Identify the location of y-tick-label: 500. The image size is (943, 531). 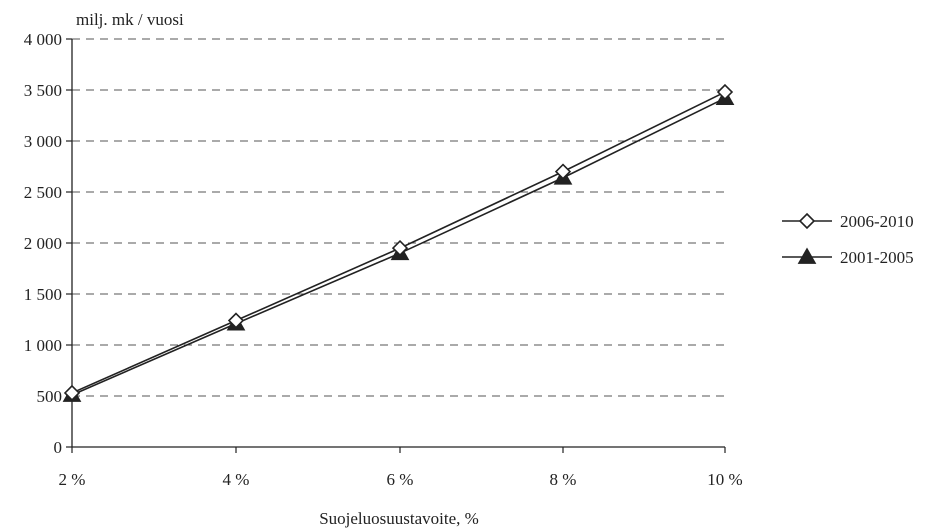
(50, 396).